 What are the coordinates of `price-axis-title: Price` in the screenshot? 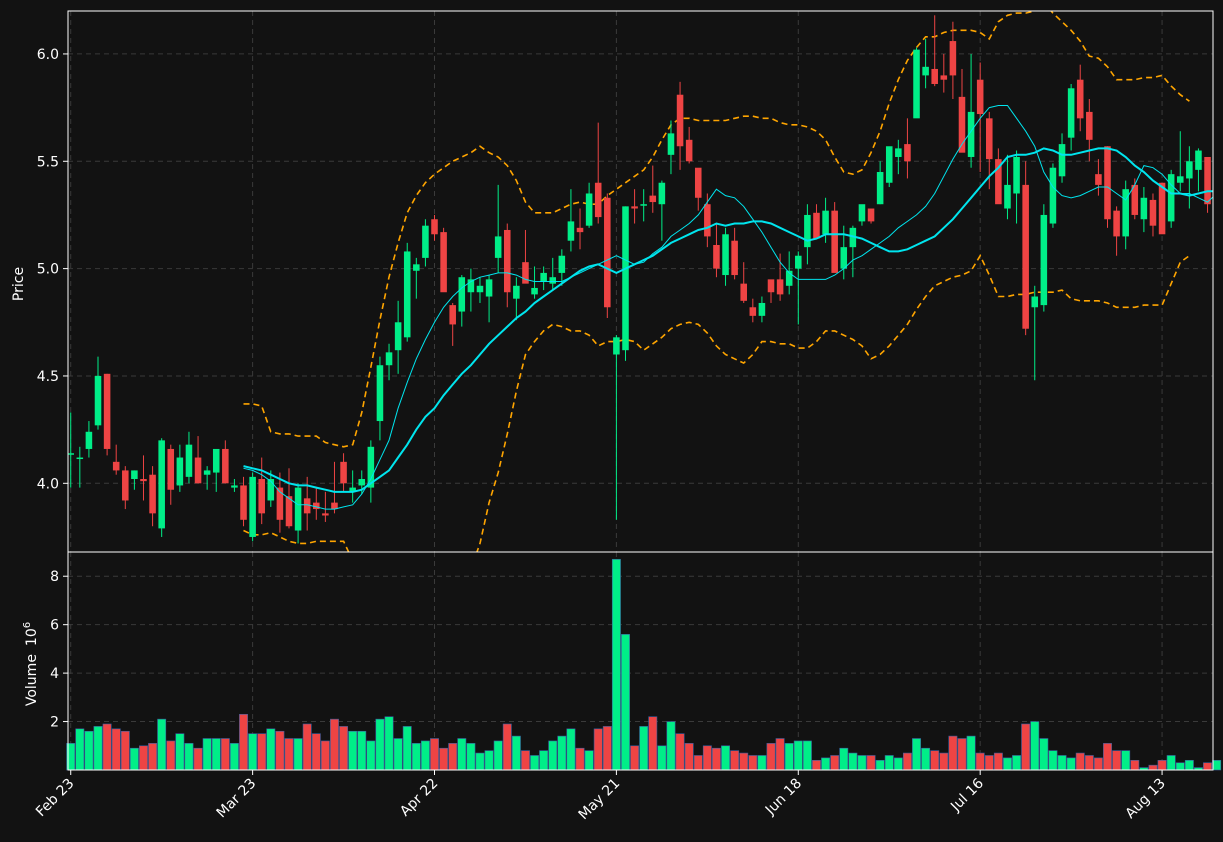 It's located at (19, 284).